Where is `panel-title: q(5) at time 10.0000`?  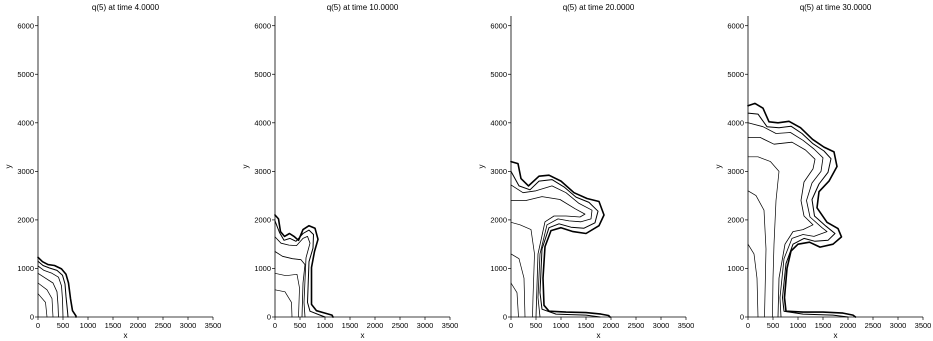 panel-title: q(5) at time 10.0000 is located at coordinates (363, 7).